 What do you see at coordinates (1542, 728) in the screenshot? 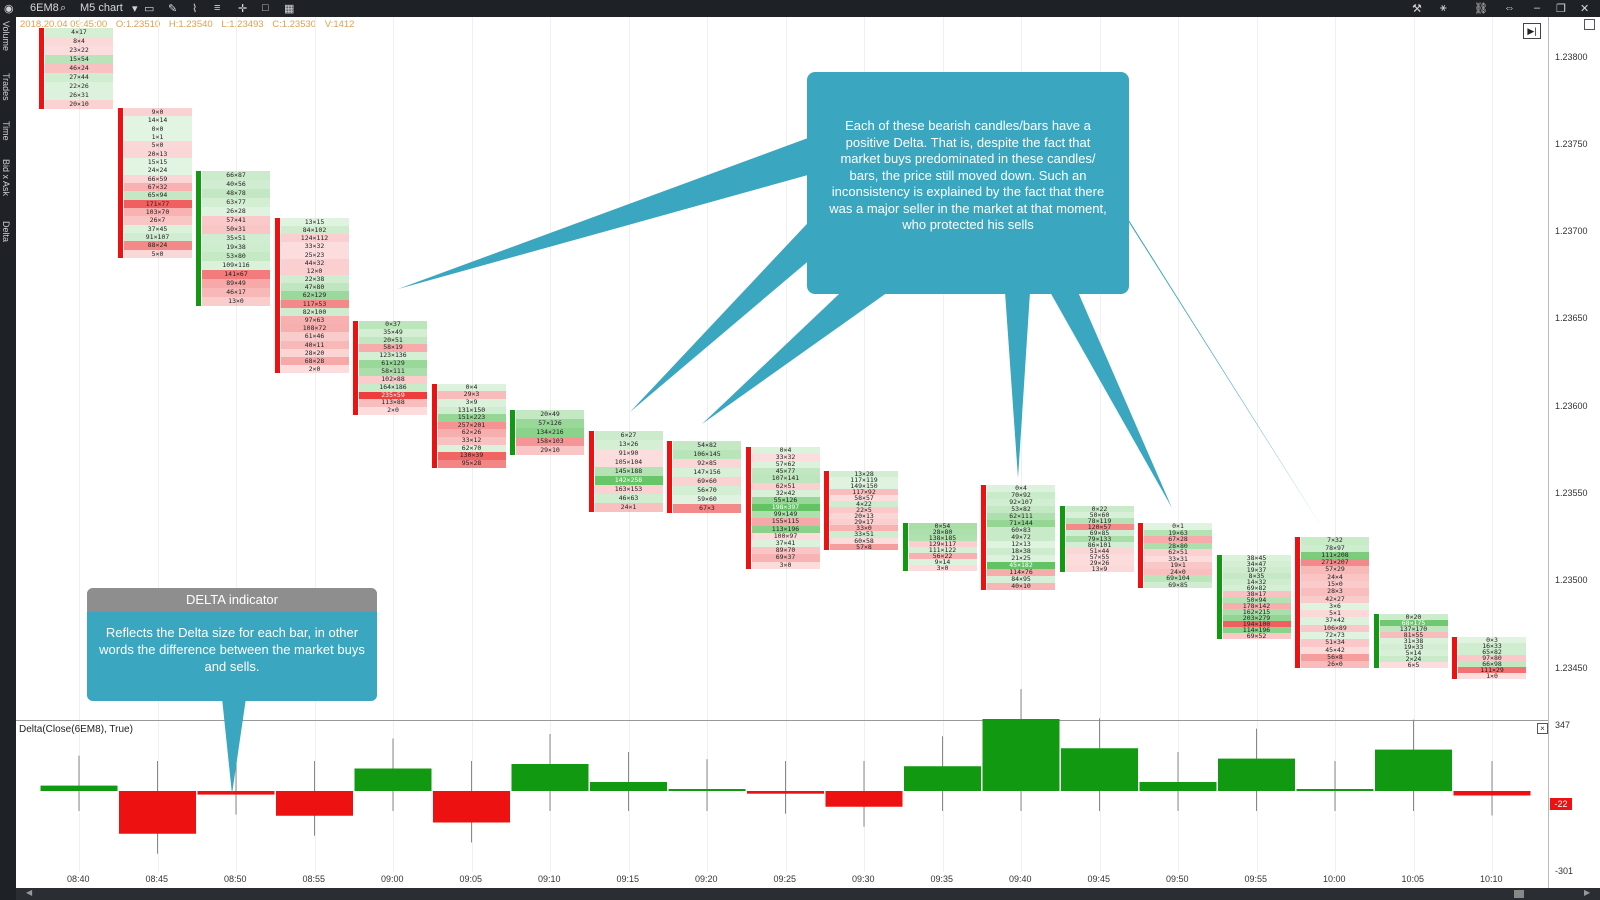
I see `indicator-close-icon: ×` at bounding box center [1542, 728].